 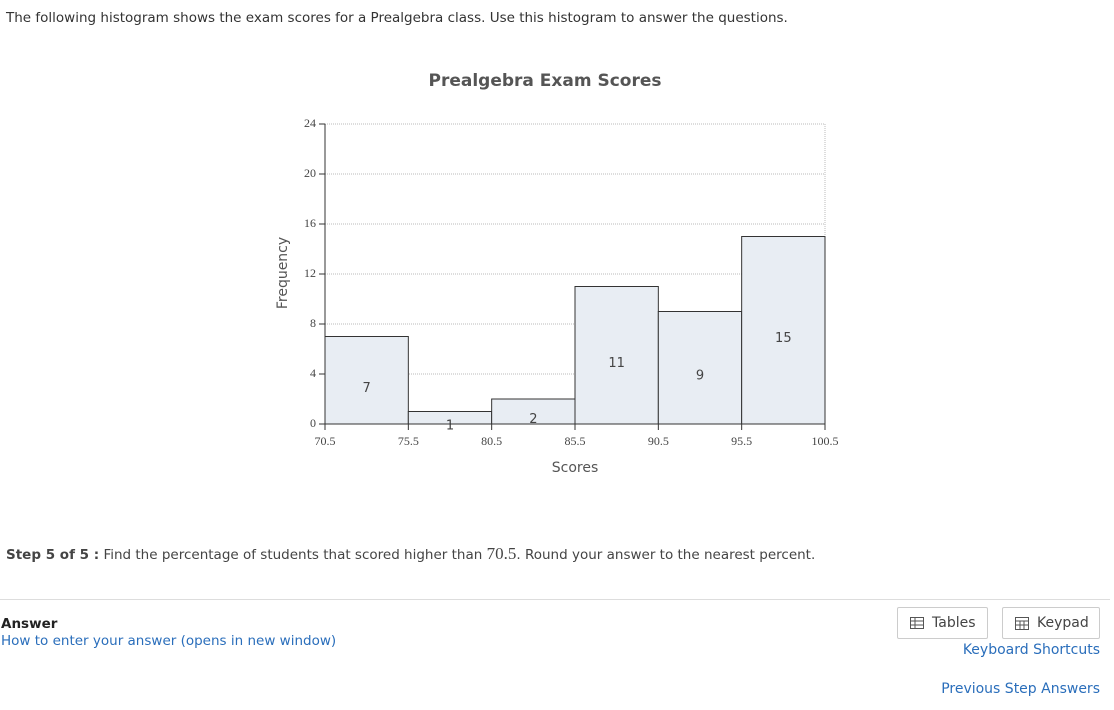 What do you see at coordinates (575, 468) in the screenshot?
I see `x-axis-label: Scores` at bounding box center [575, 468].